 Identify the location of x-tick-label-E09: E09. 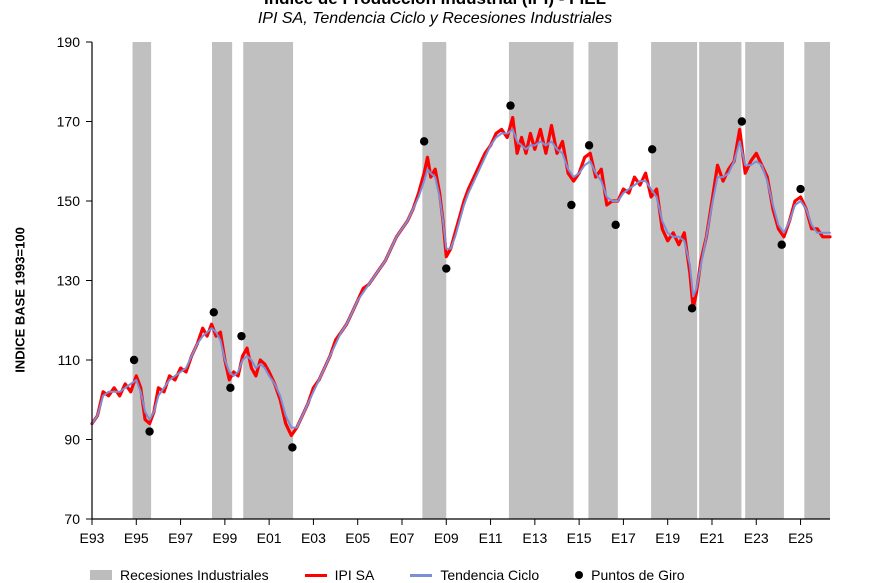
(446, 538).